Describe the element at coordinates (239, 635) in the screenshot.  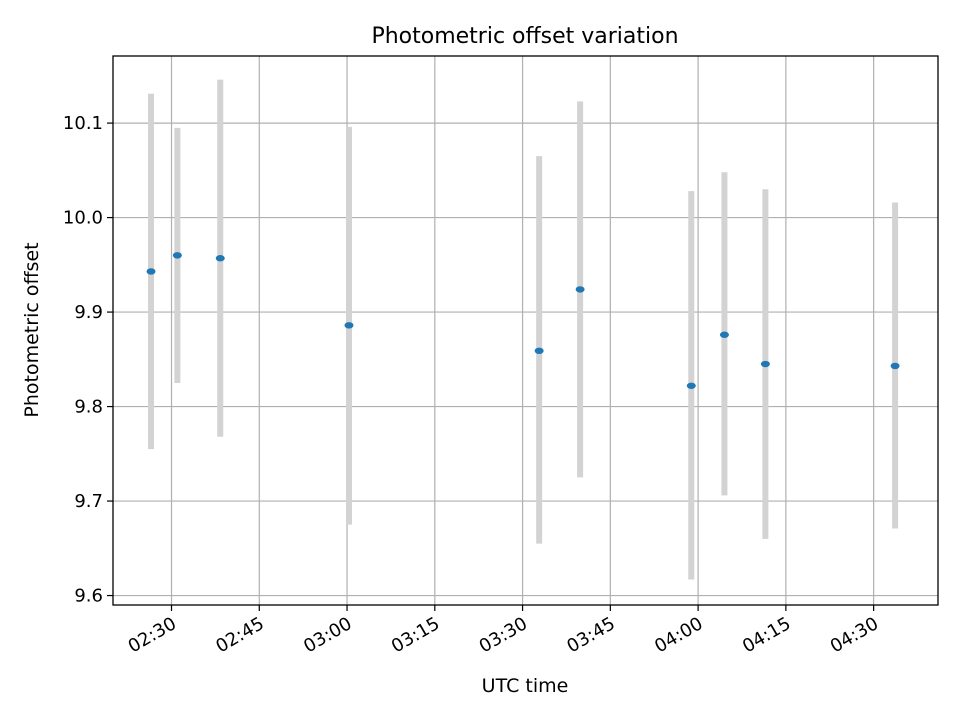
I see `x-tick-label: 02:45` at that location.